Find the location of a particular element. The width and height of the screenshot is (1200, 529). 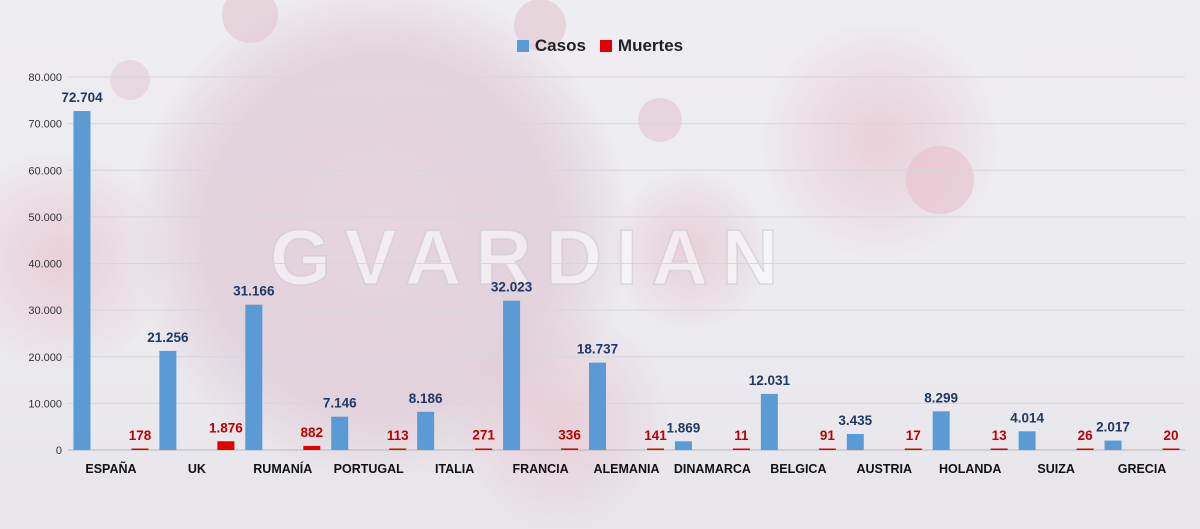

data-label-casos: 4.014 is located at coordinates (1027, 417).